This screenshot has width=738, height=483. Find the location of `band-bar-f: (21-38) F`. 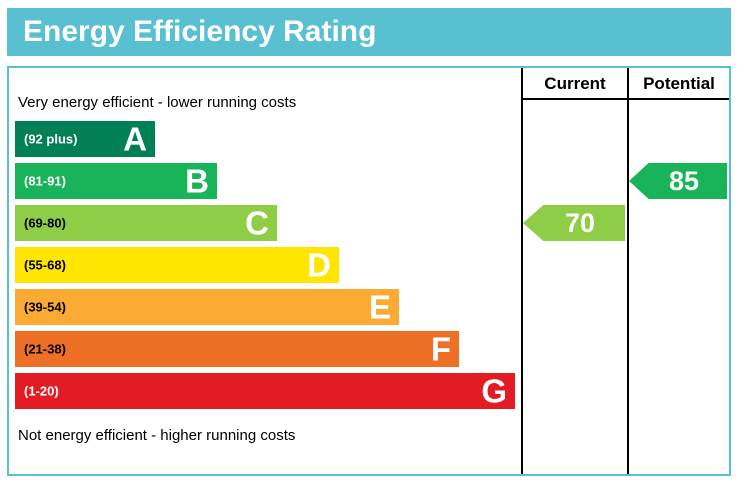

band-bar-f: (21-38) F is located at coordinates (237, 349).